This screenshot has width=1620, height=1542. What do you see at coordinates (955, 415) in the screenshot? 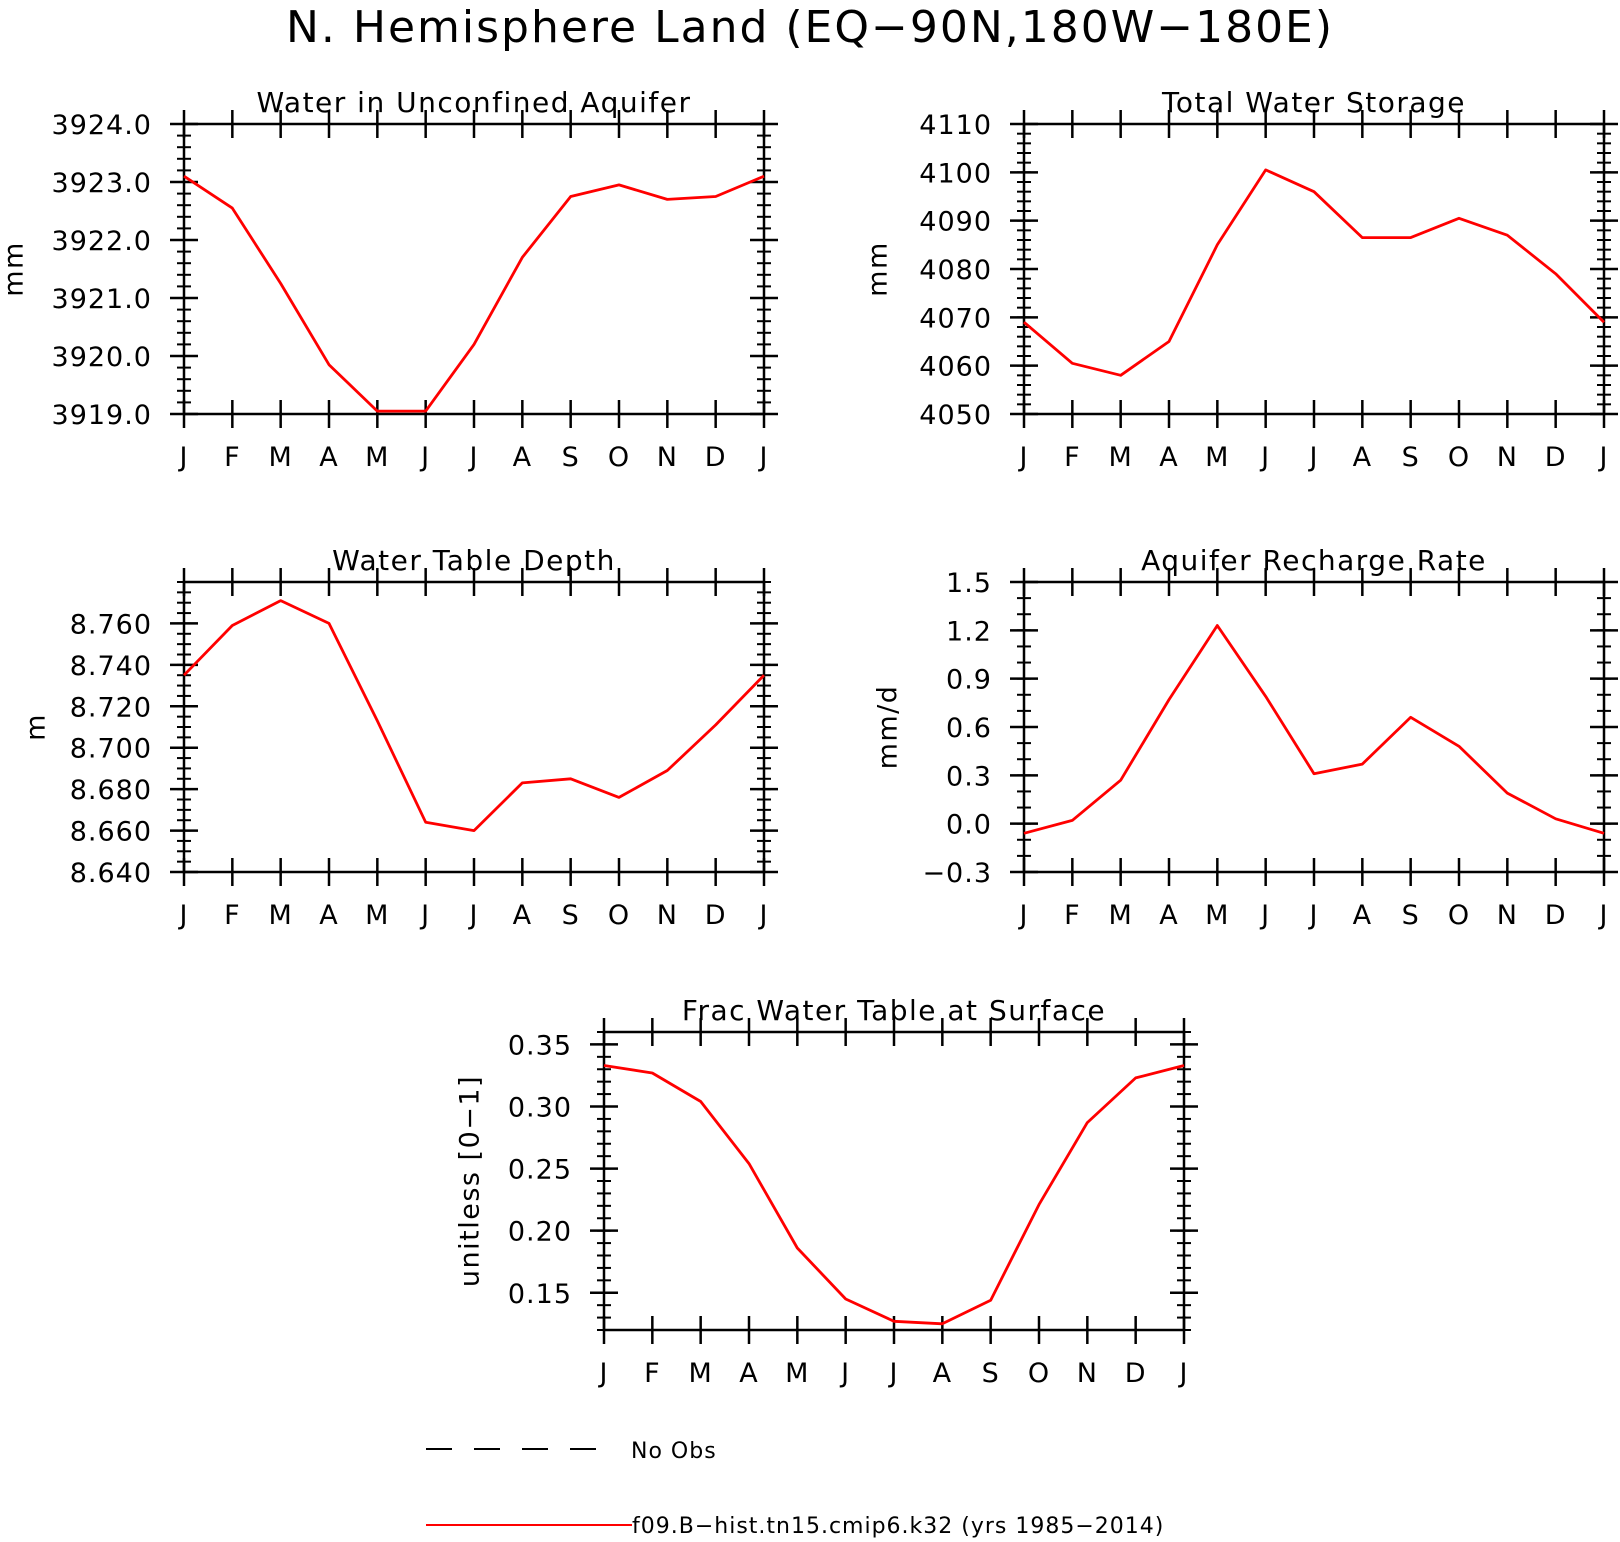
I see `y-tick-label: 4050` at bounding box center [955, 415].